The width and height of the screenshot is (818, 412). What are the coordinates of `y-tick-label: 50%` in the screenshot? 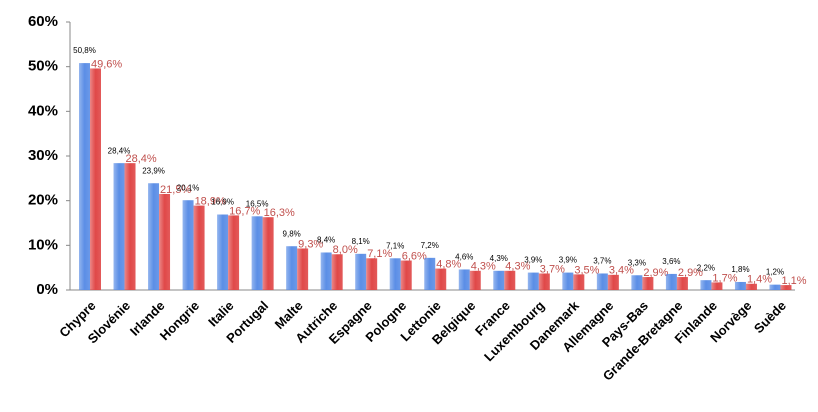 It's located at (43, 66).